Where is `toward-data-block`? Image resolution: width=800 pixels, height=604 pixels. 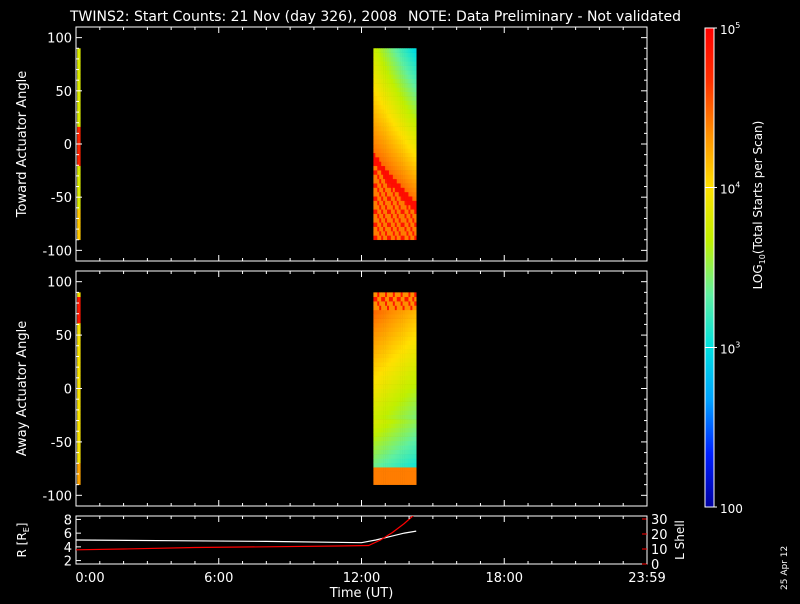
toward-data-block is located at coordinates (395, 144).